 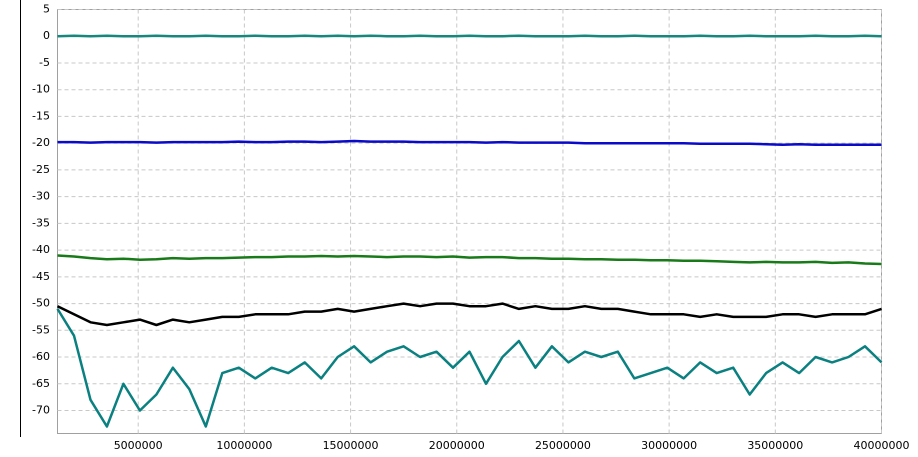 I want to click on y-tick-label: 5, so click(x=46, y=9).